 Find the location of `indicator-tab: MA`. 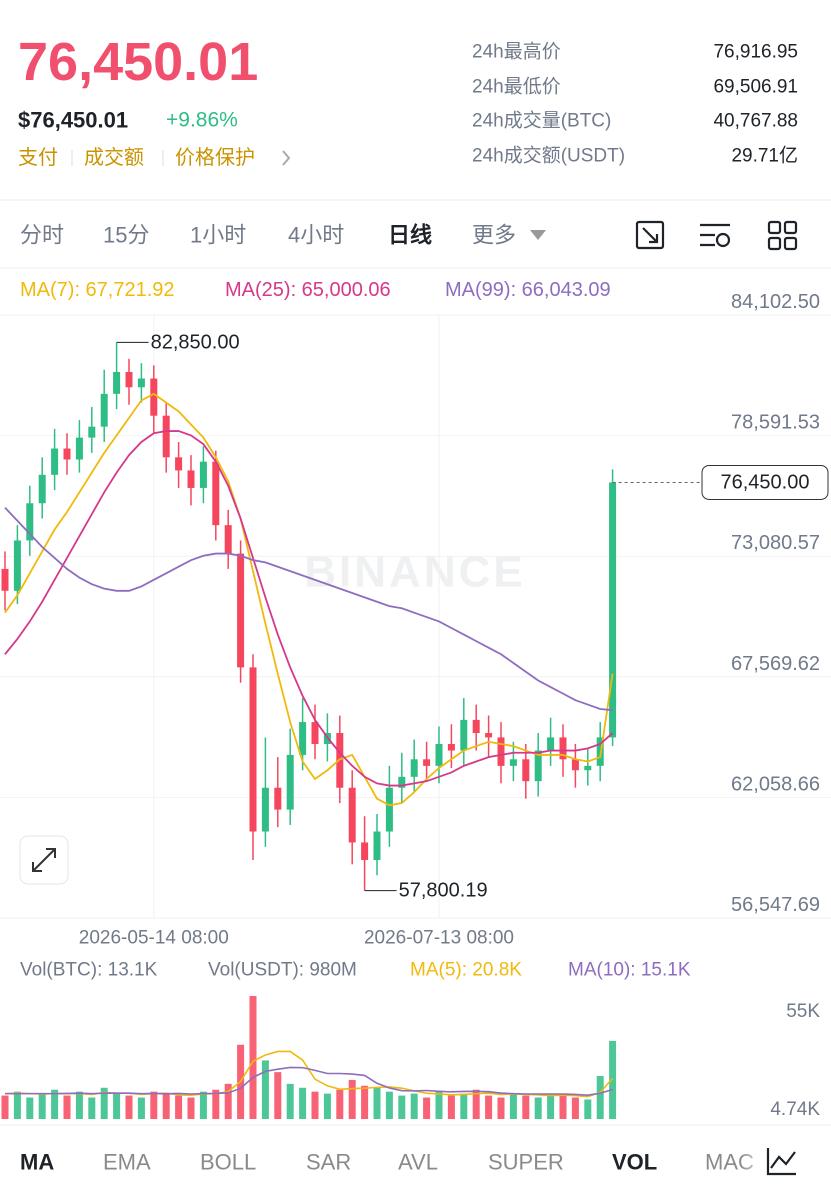

indicator-tab: MA is located at coordinates (37, 1162).